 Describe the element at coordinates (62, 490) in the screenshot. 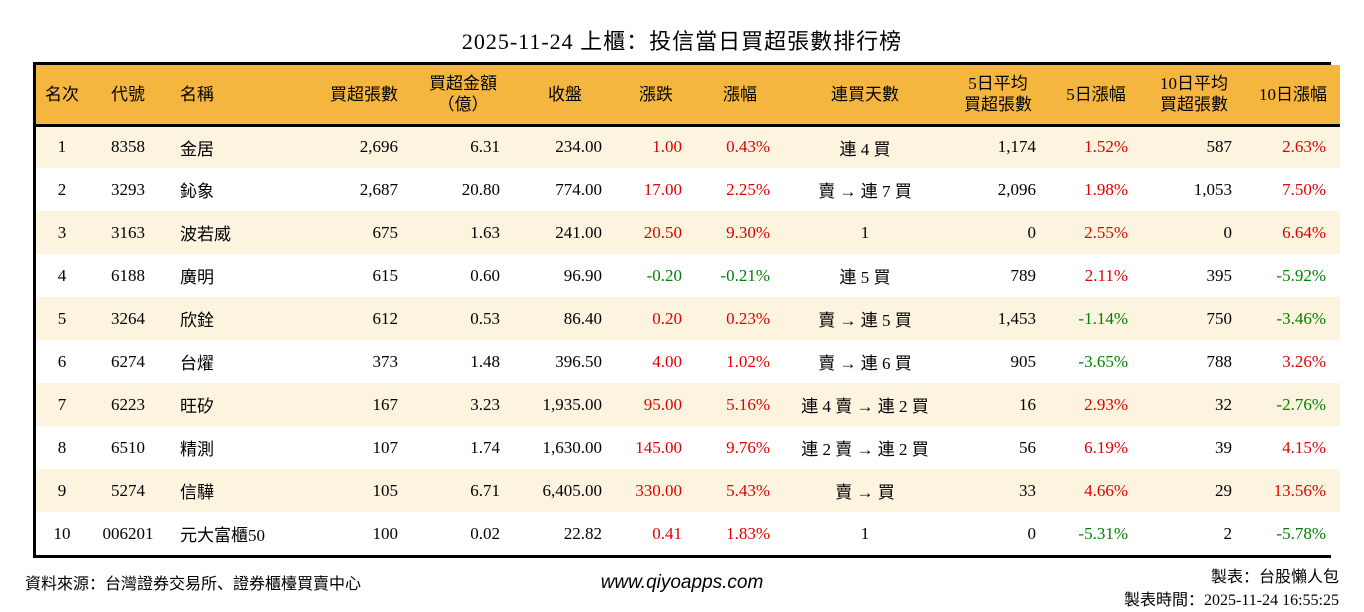

I see `cell-rank: 9` at that location.